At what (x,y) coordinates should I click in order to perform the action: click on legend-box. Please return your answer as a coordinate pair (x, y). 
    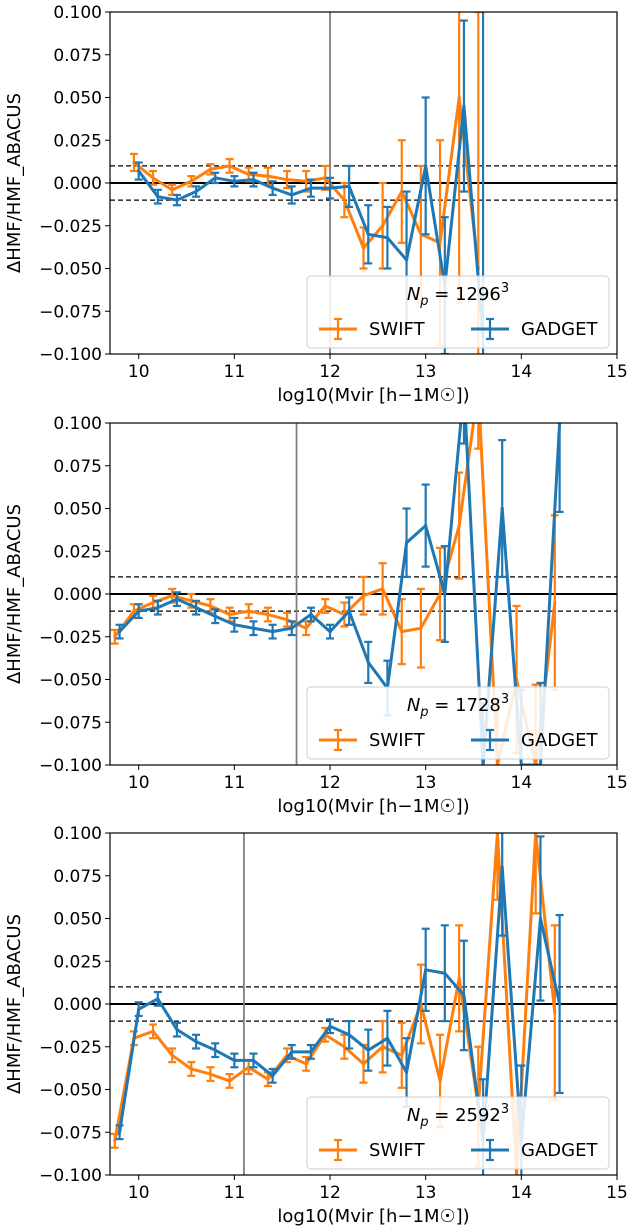
    Looking at the image, I should click on (458, 1133).